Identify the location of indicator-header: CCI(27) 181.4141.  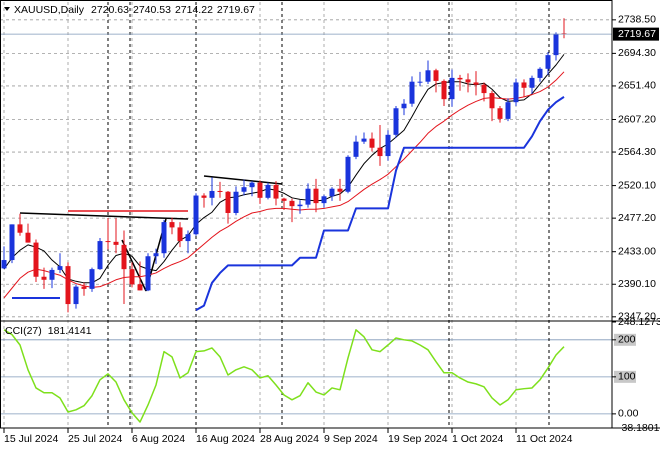
(48, 331).